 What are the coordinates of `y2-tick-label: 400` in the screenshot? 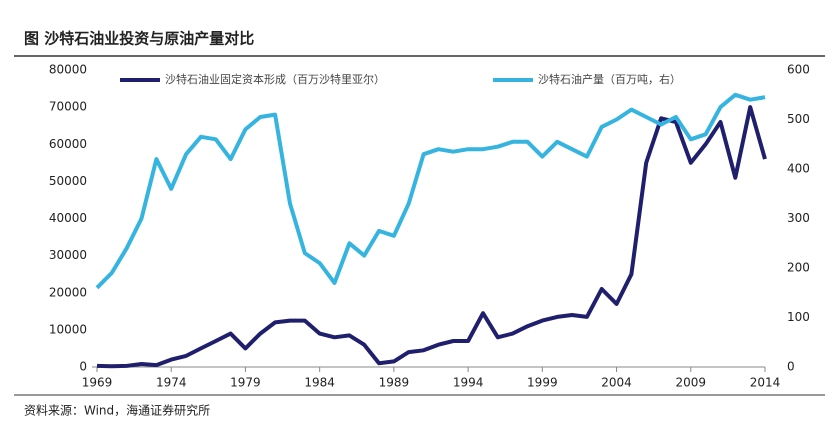 It's located at (798, 169).